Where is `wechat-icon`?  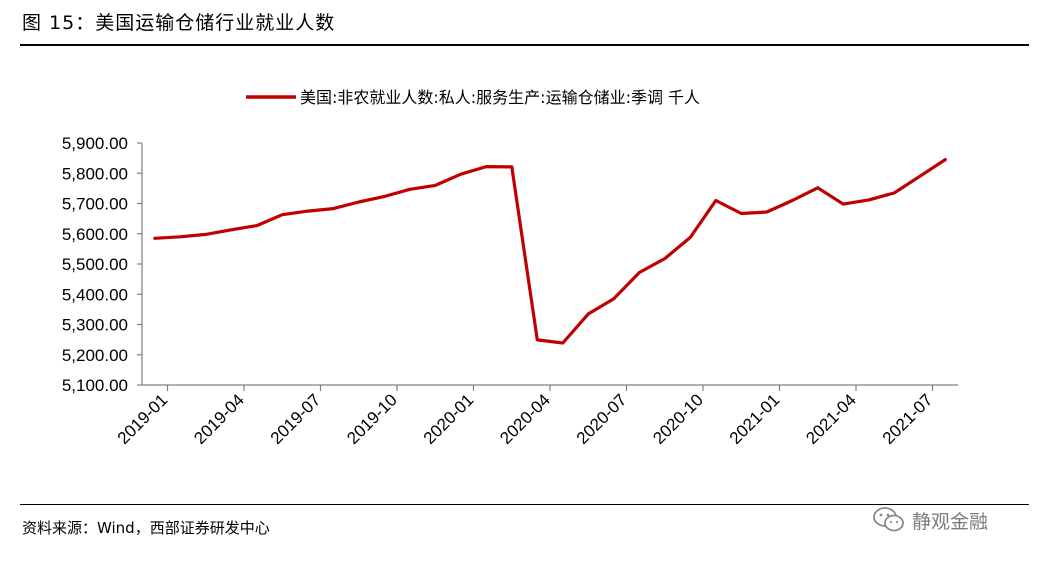
wechat-icon is located at coordinates (888, 519).